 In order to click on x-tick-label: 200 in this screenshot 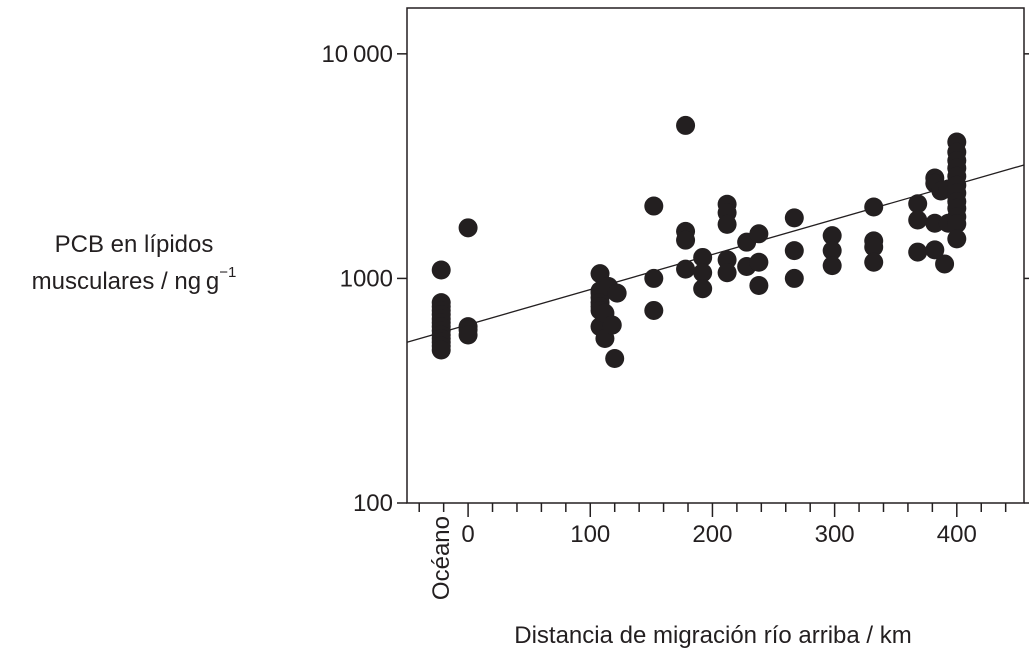, I will do `click(712, 534)`.